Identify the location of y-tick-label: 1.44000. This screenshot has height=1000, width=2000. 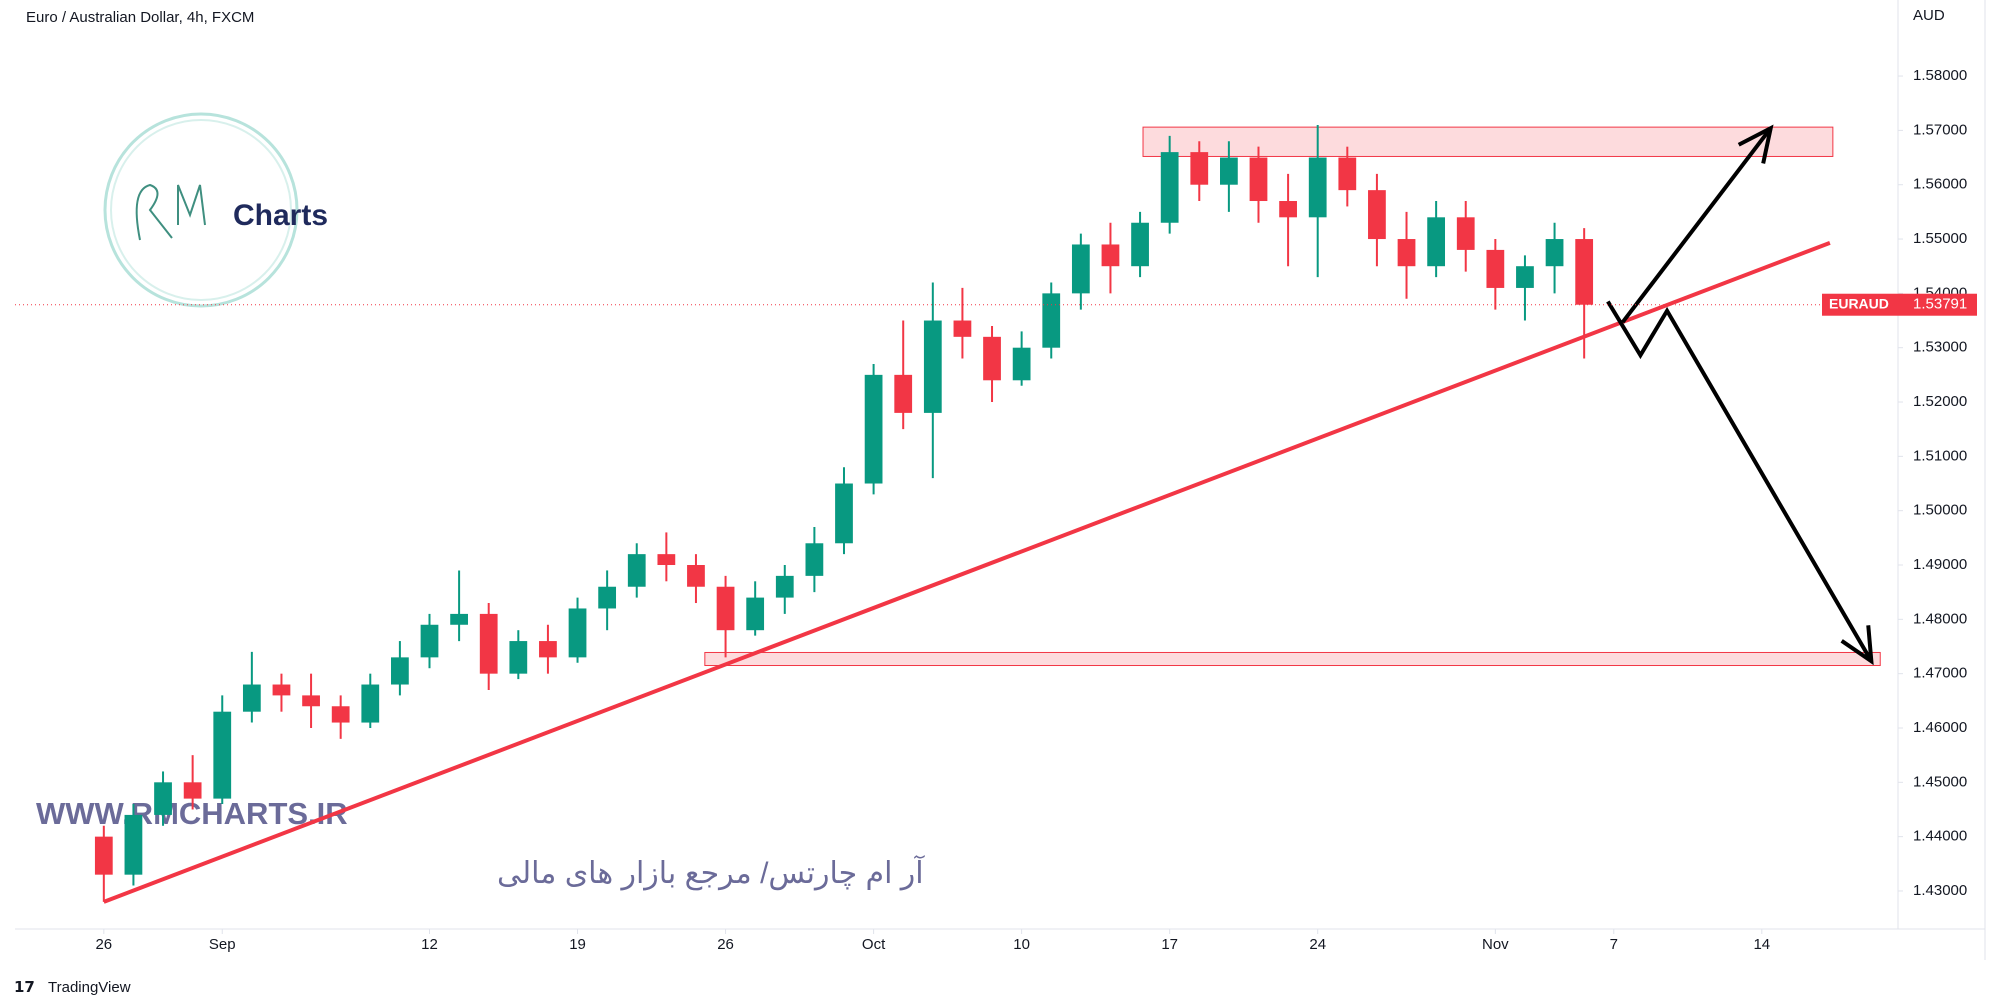
(1940, 836).